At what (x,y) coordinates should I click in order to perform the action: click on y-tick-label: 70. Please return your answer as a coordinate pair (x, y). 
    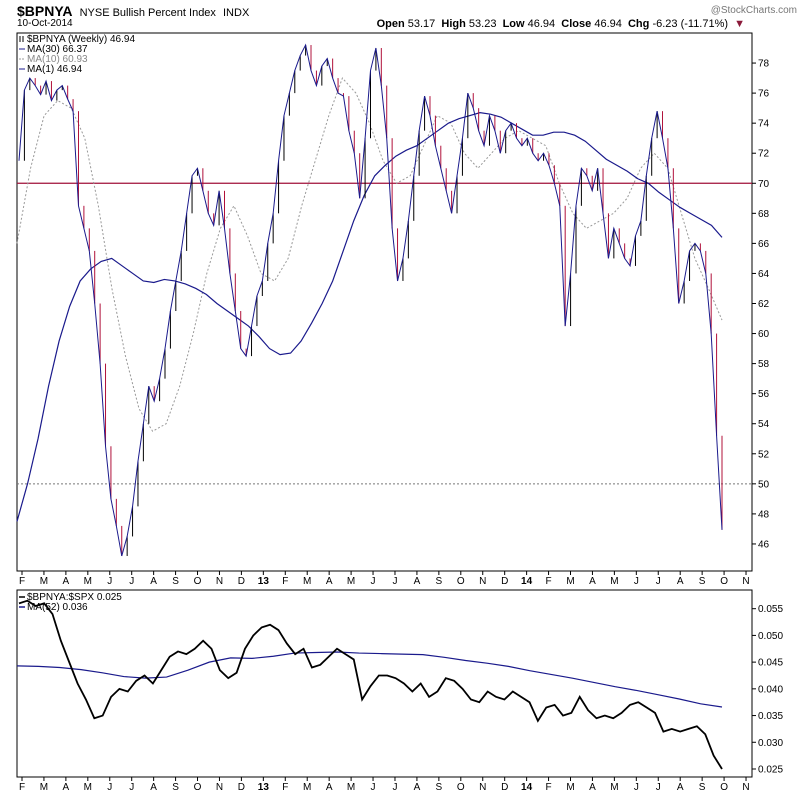
    Looking at the image, I should click on (764, 184).